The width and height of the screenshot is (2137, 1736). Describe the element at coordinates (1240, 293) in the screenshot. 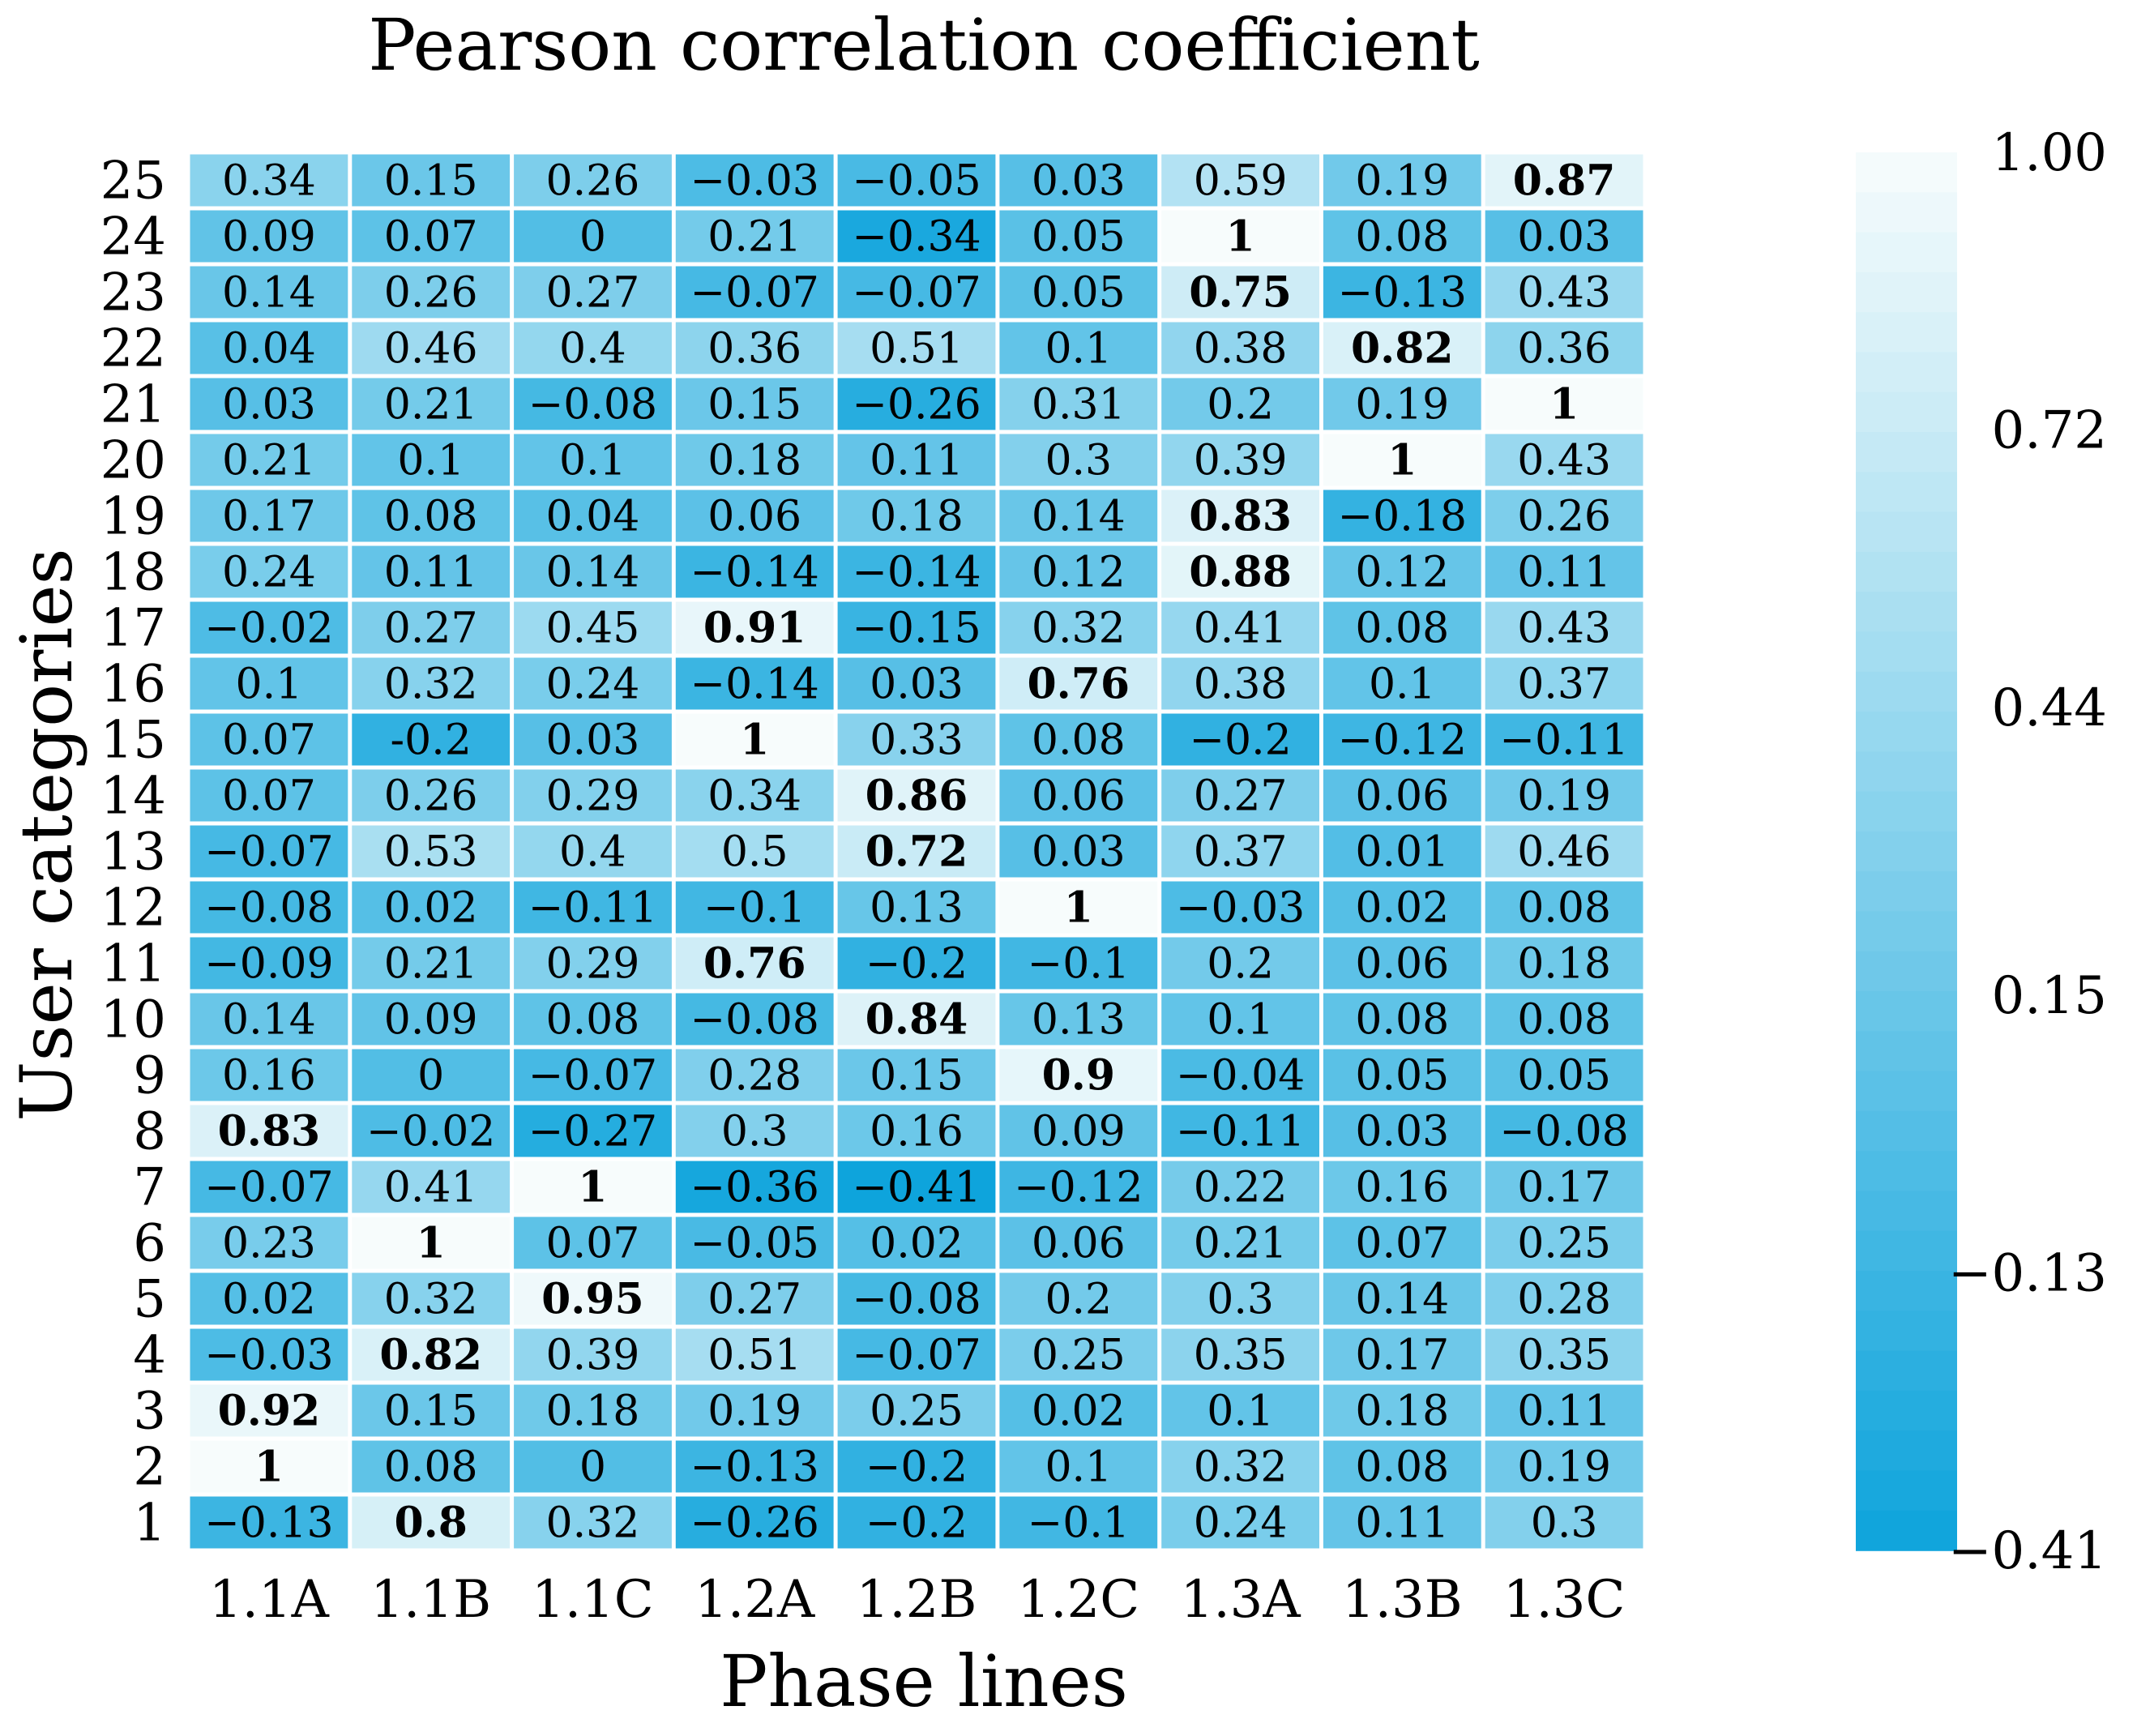

I see `cell-value-label: 0.75` at that location.